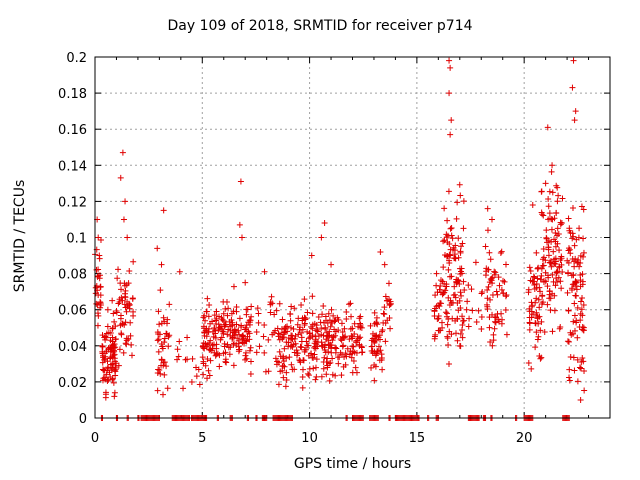  What do you see at coordinates (72, 275) in the screenshot?
I see `y-tick-label: 0.08` at bounding box center [72, 275].